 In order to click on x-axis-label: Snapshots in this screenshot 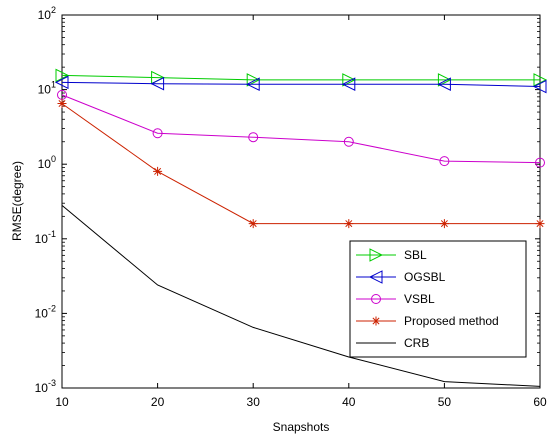, I will do `click(301, 427)`.